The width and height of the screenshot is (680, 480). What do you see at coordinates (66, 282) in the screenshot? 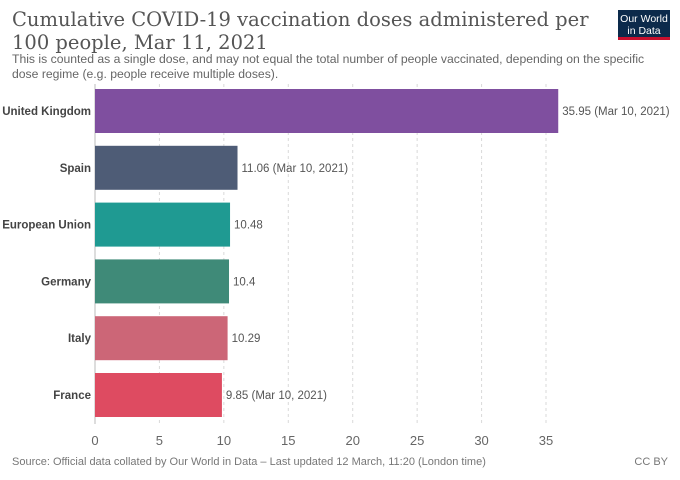
I see `category-label: Germany` at bounding box center [66, 282].